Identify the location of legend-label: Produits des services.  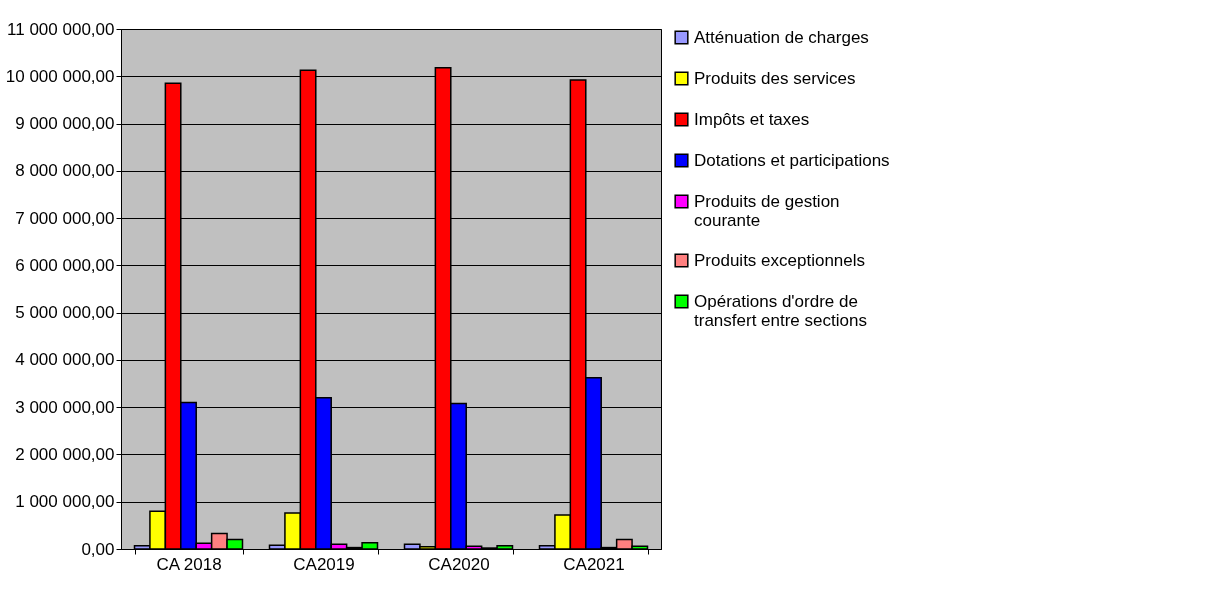
(775, 78).